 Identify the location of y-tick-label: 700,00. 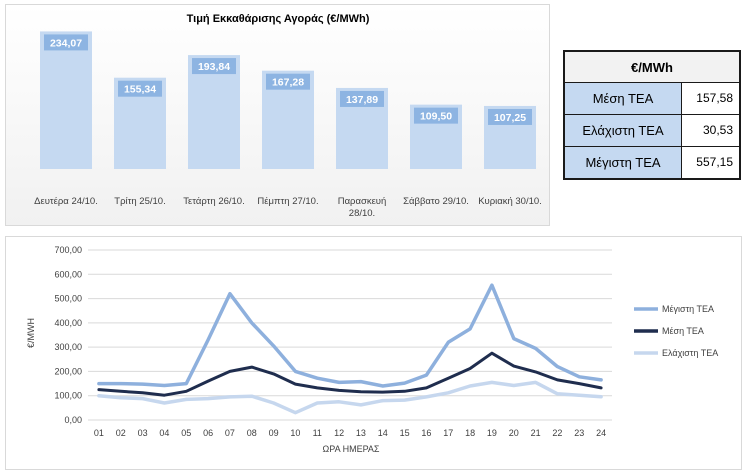
(68, 250).